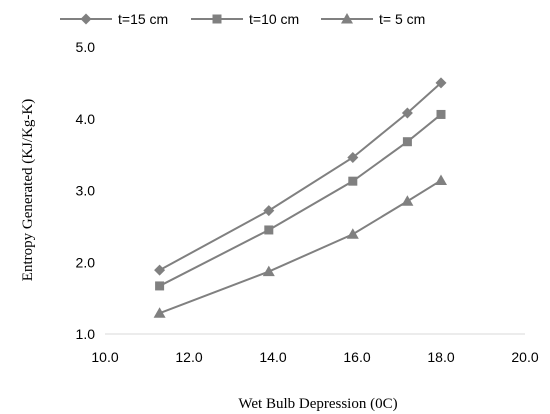 This screenshot has height=414, width=550. Describe the element at coordinates (86, 334) in the screenshot. I see `y-tick-label: 1.0` at that location.